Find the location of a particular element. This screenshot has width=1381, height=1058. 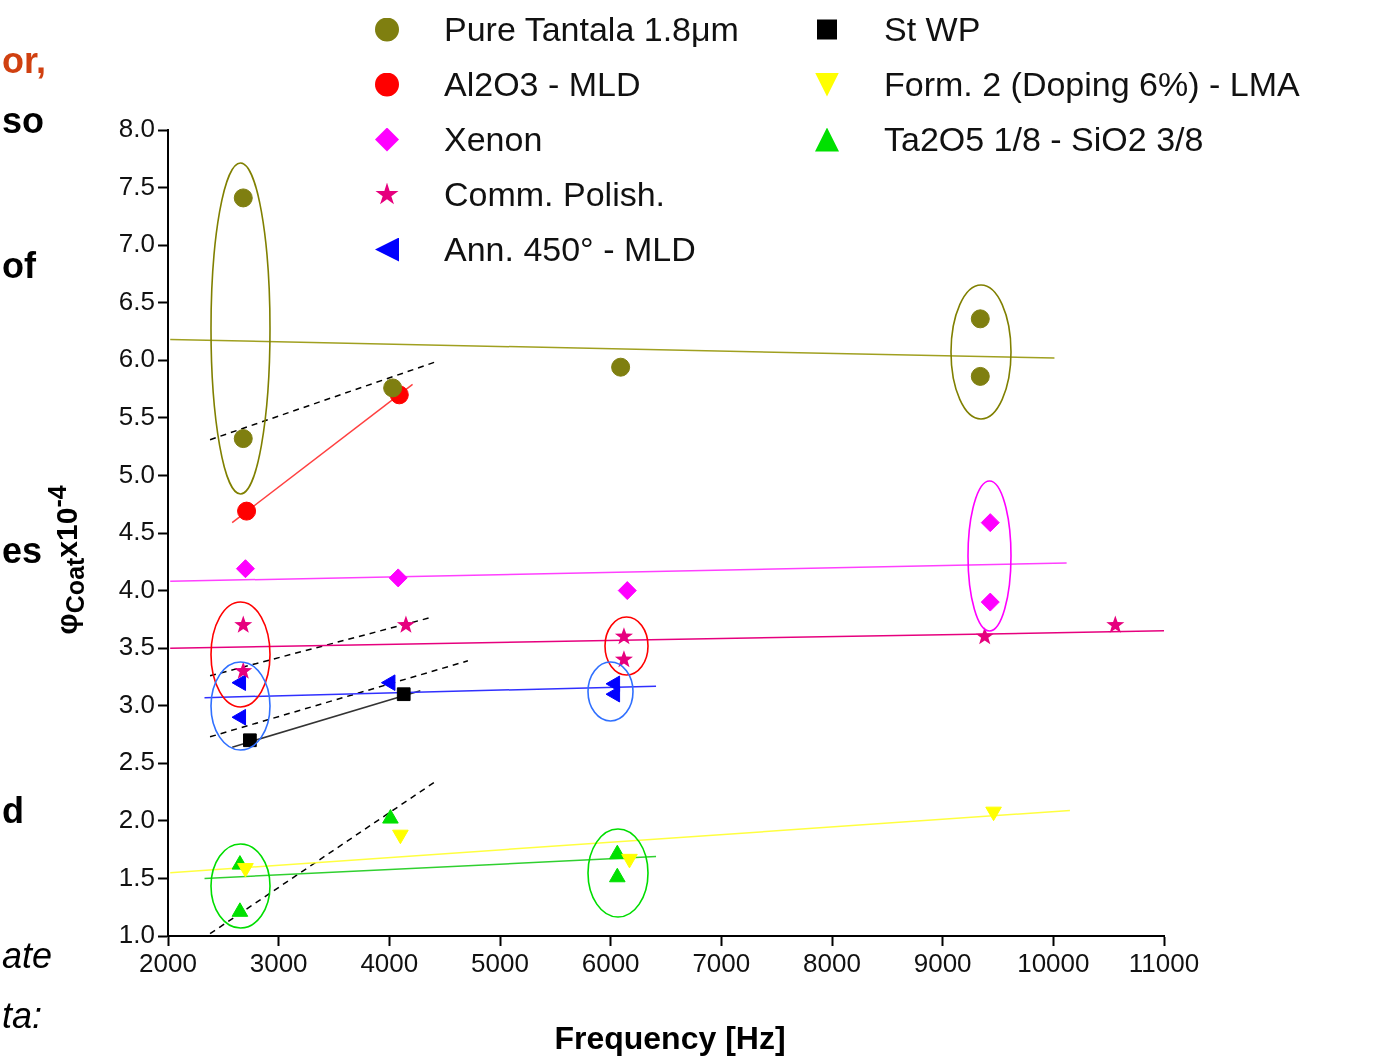

y-tick-label: 3.5 is located at coordinates (136, 646).